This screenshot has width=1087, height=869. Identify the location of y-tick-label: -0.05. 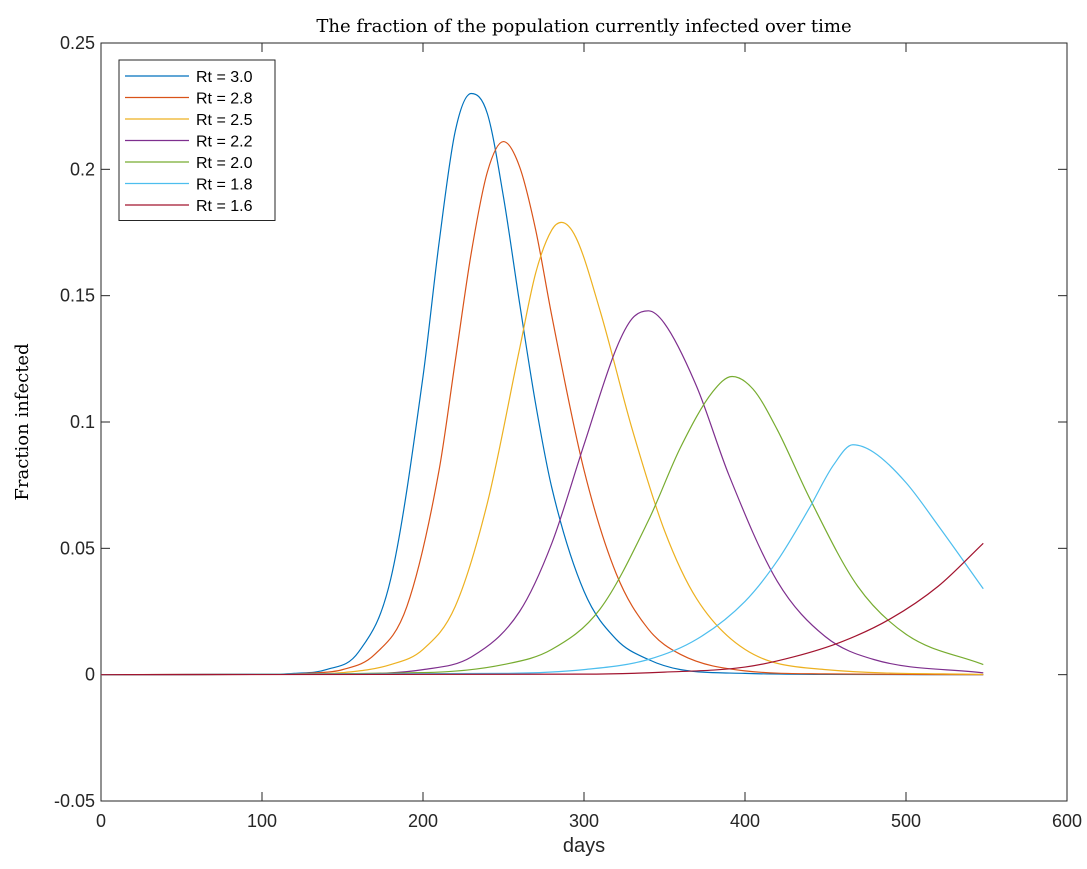
(74, 801).